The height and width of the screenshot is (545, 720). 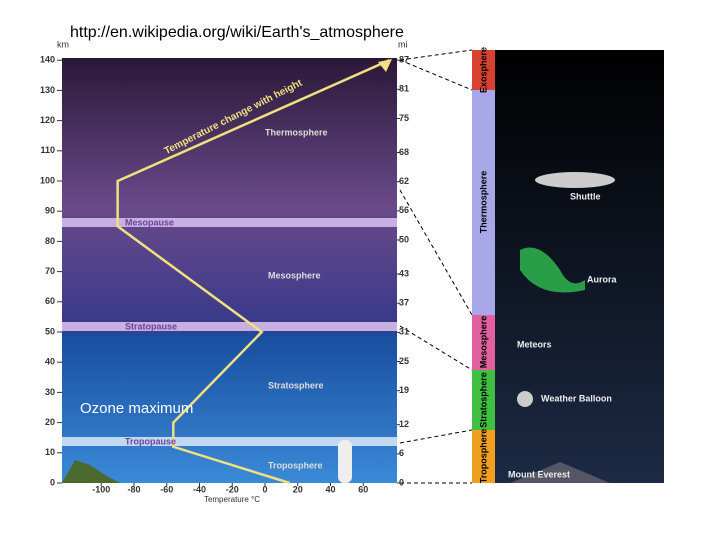 I want to click on km-tick-label: 0, so click(x=52, y=482).